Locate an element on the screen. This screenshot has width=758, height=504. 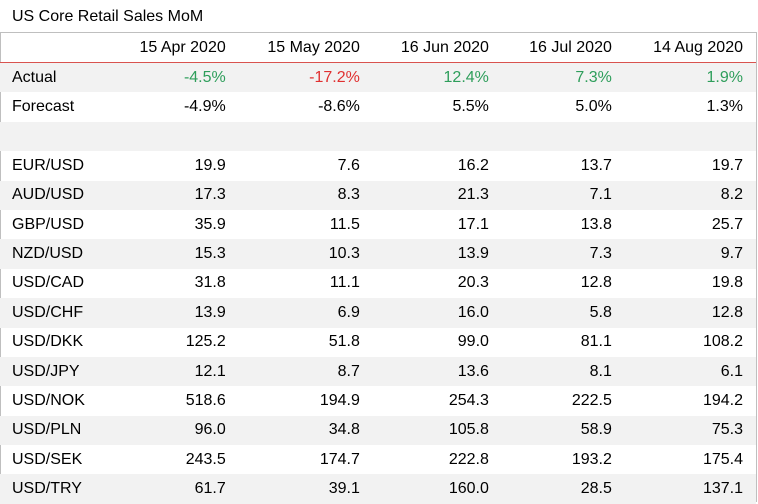
pair-value: 8.1 is located at coordinates (563, 371).